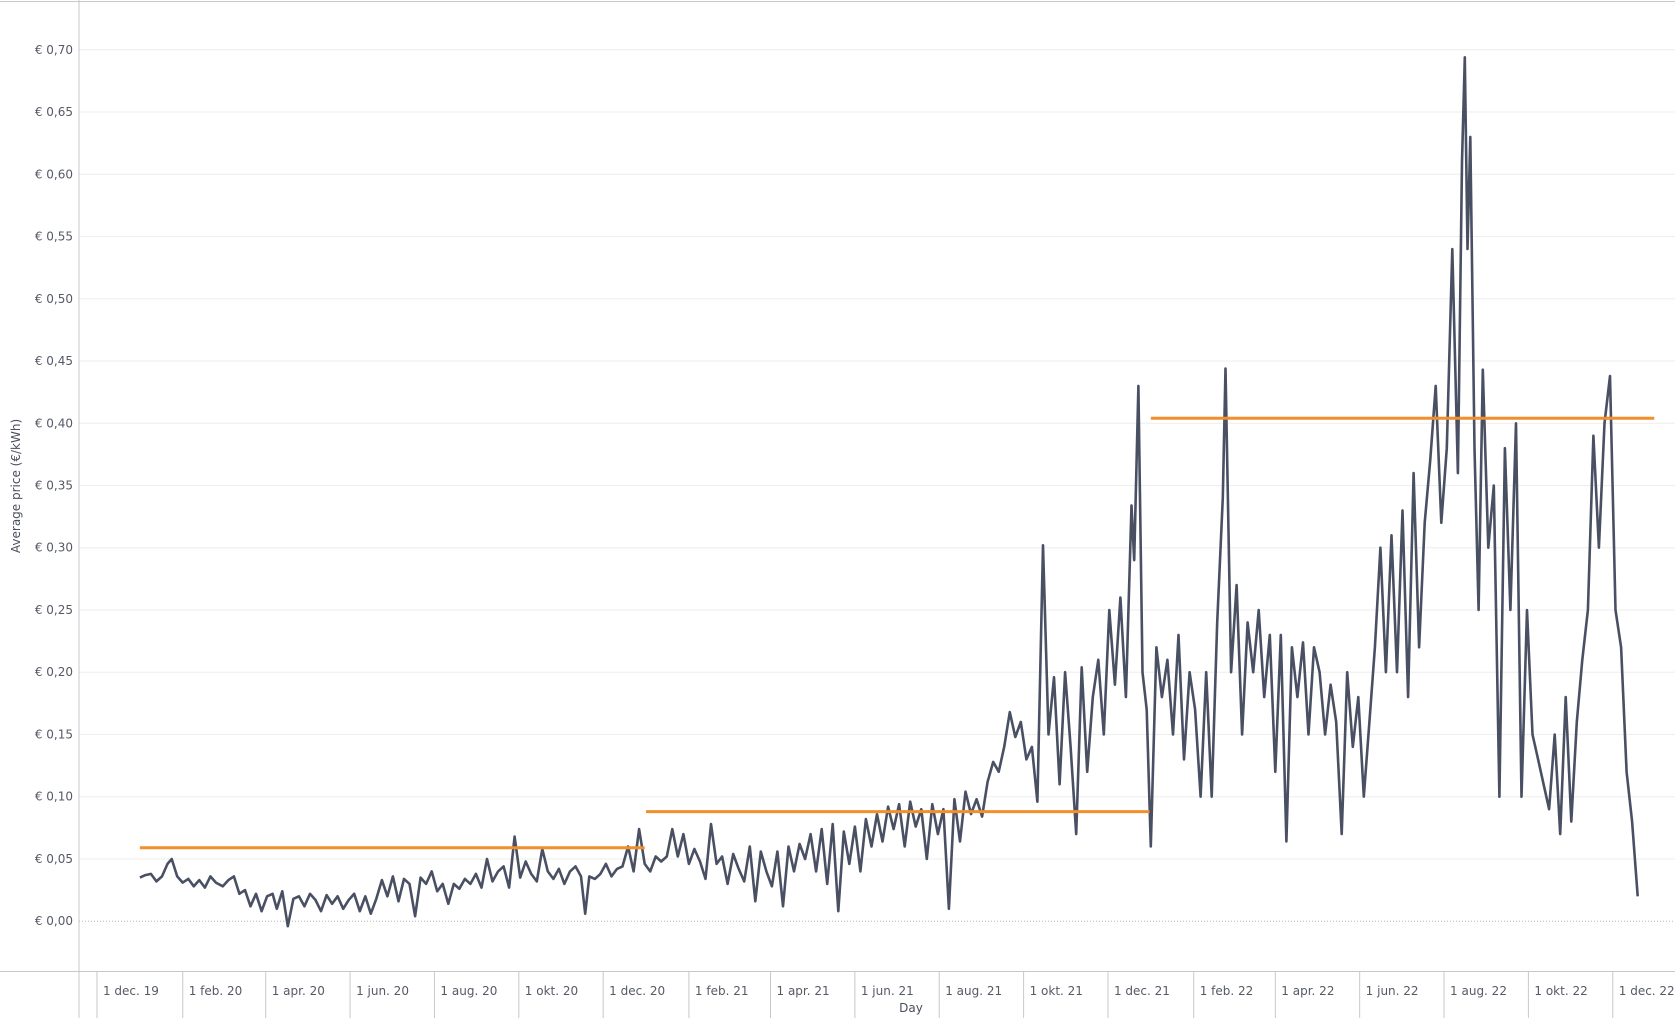  I want to click on x-tick-label: 1 jun. 22, so click(1392, 991).